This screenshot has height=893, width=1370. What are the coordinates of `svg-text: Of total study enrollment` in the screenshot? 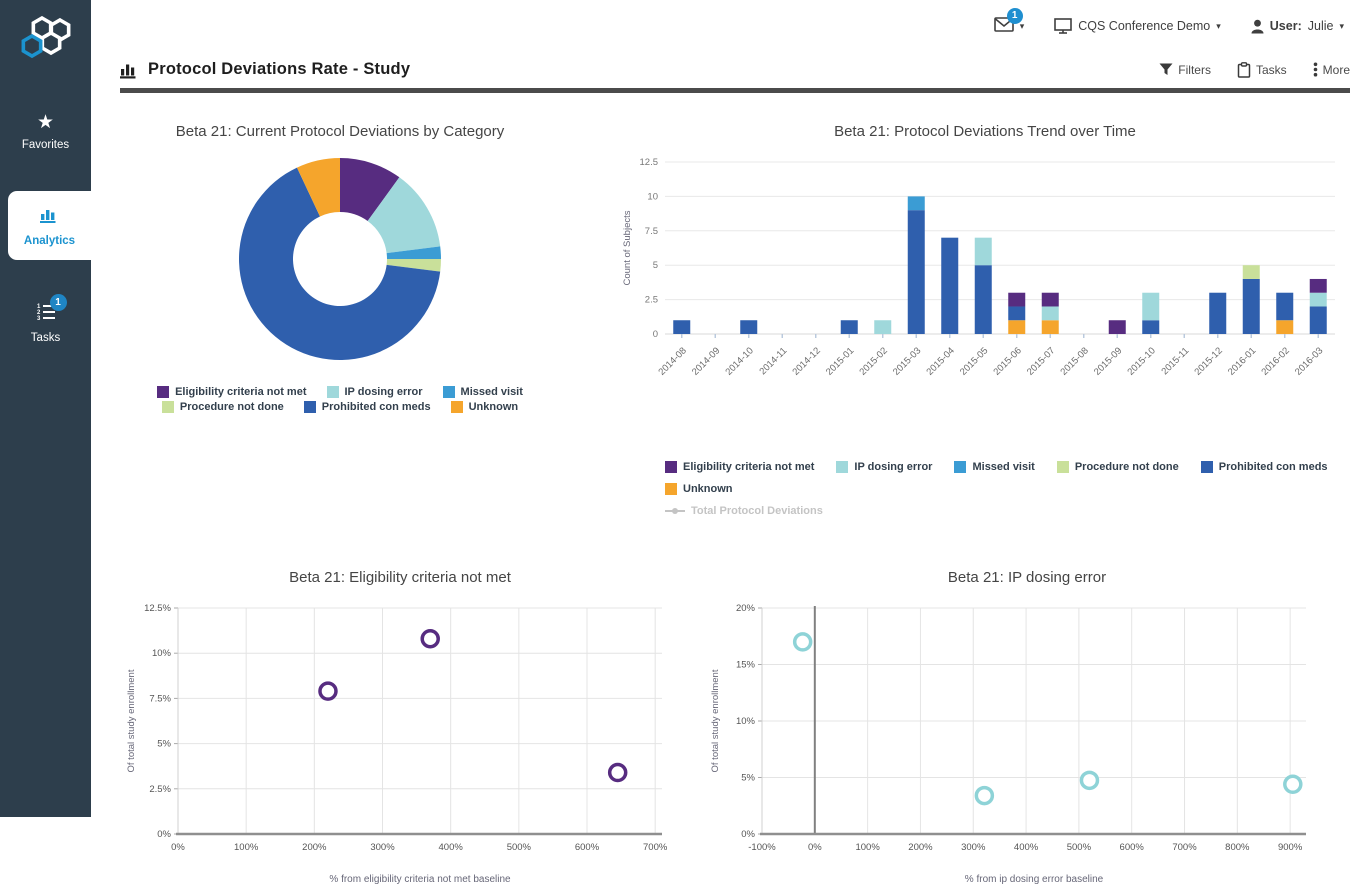 It's located at (715, 720).